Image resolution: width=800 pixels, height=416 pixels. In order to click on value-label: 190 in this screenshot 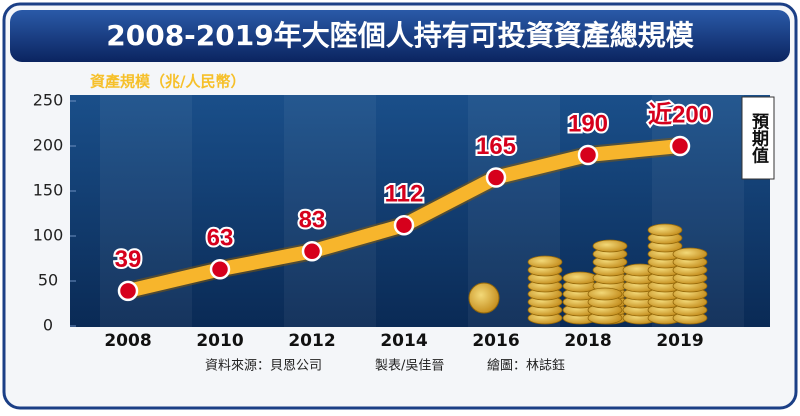, I will do `click(588, 123)`.